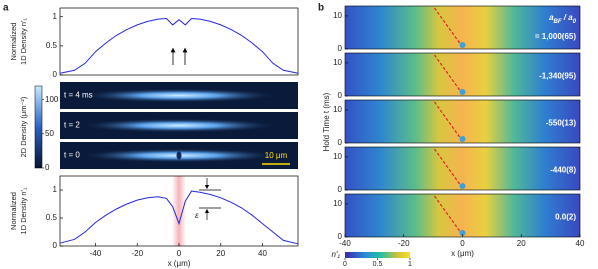 This screenshot has height=269, width=598. I want to click on colorbar-label: 2D Density (μm⁻²), so click(23, 126).